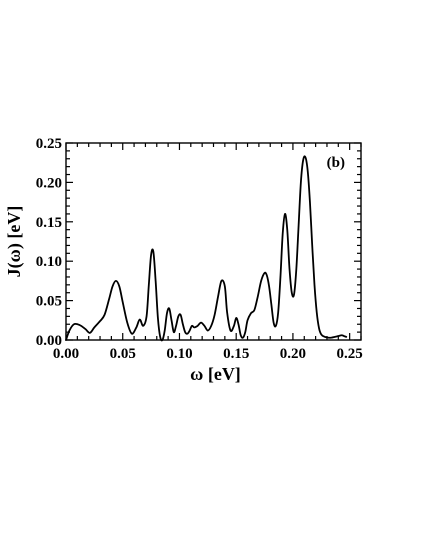 The width and height of the screenshot is (429, 555). Describe the element at coordinates (49, 302) in the screenshot. I see `y-tick-label: 0.05` at that location.